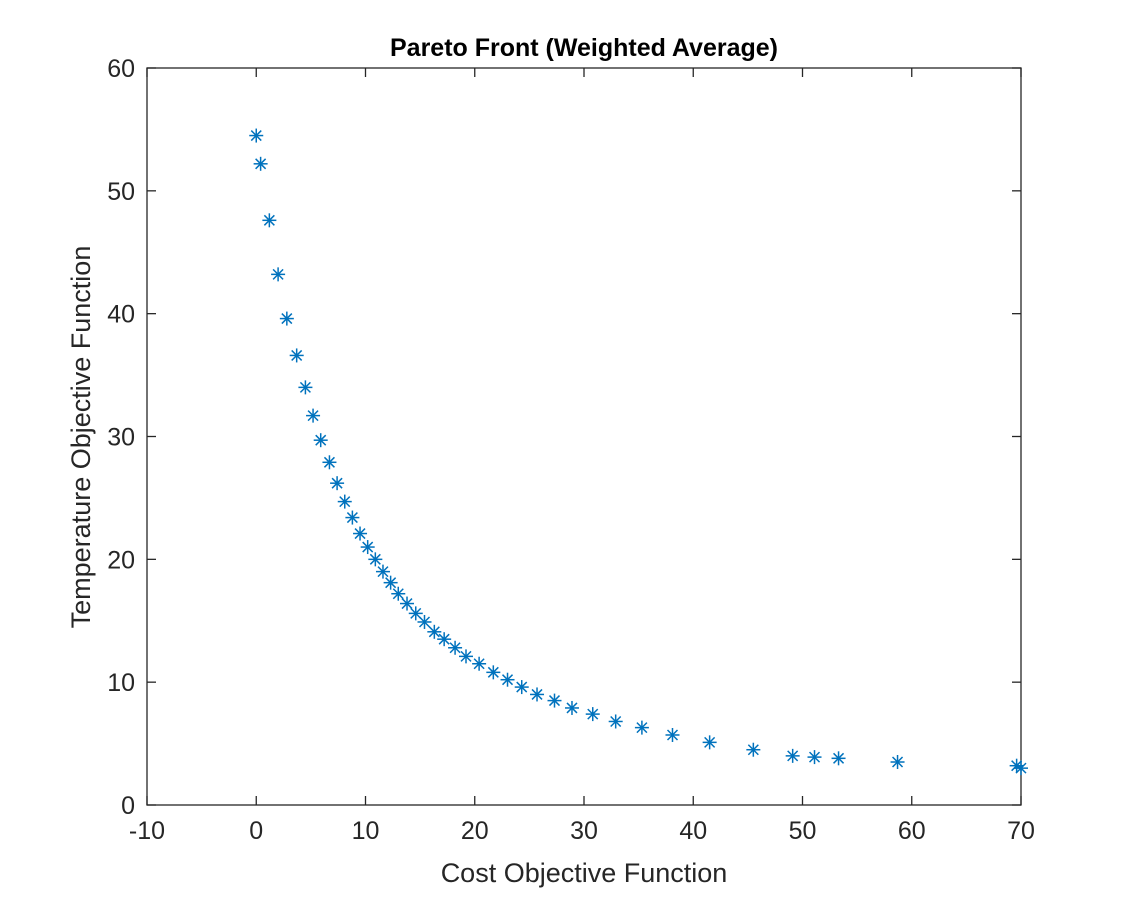 This screenshot has height=904, width=1128. What do you see at coordinates (147, 831) in the screenshot?
I see `x-tick-label: -10` at bounding box center [147, 831].